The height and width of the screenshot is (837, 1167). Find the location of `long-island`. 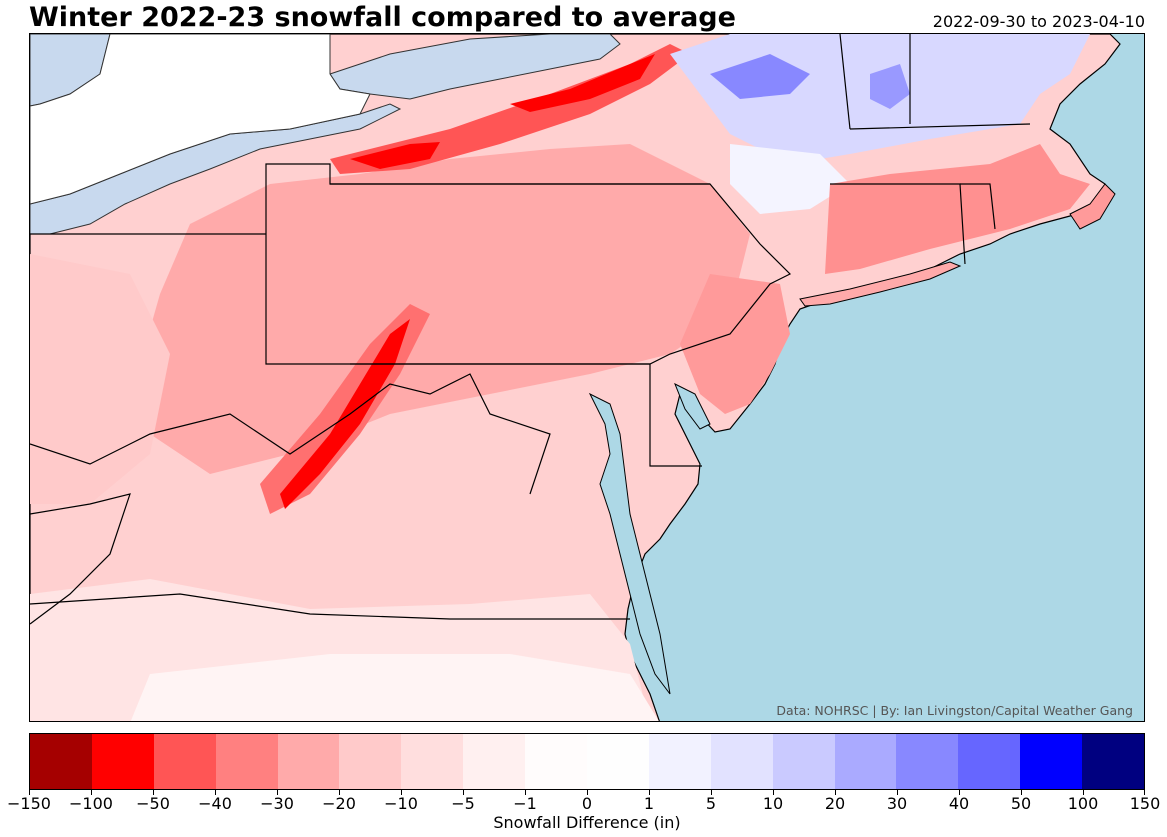

long-island is located at coordinates (880, 284).